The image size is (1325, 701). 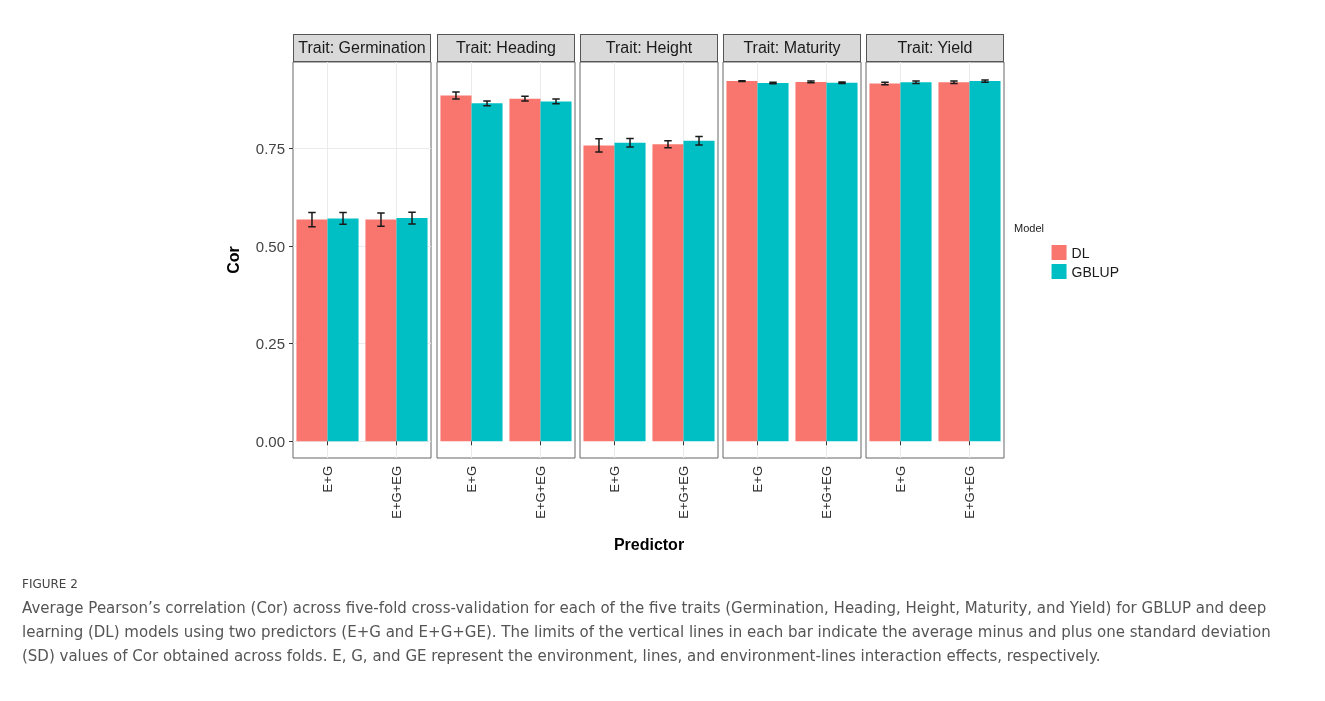 I want to click on y-tick-label: 0.75, so click(x=270, y=149).